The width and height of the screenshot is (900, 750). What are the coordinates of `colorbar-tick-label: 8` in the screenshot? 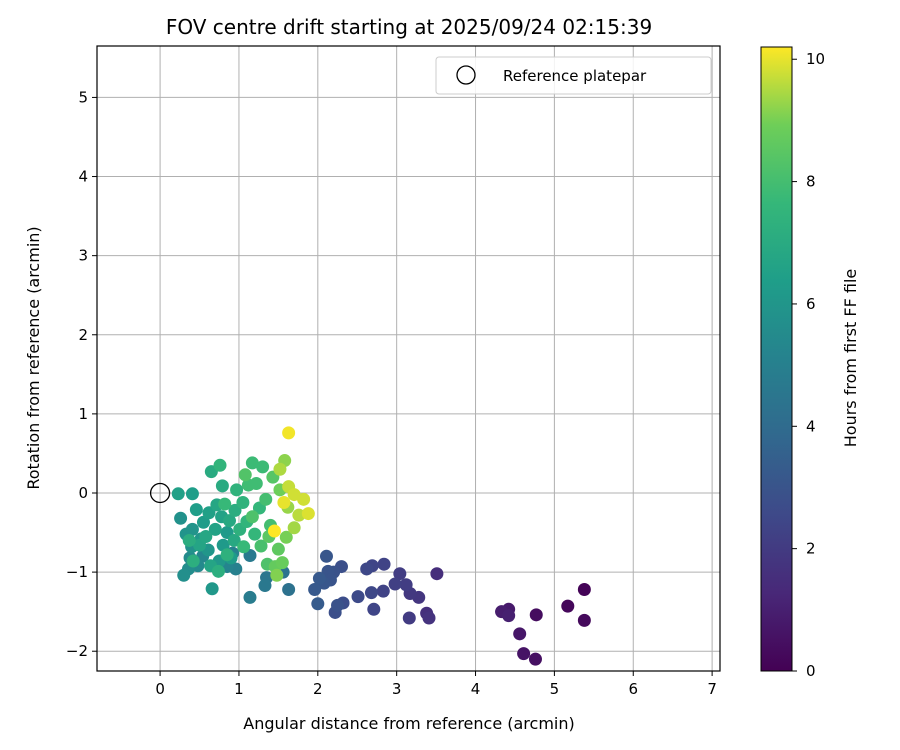 It's located at (811, 182).